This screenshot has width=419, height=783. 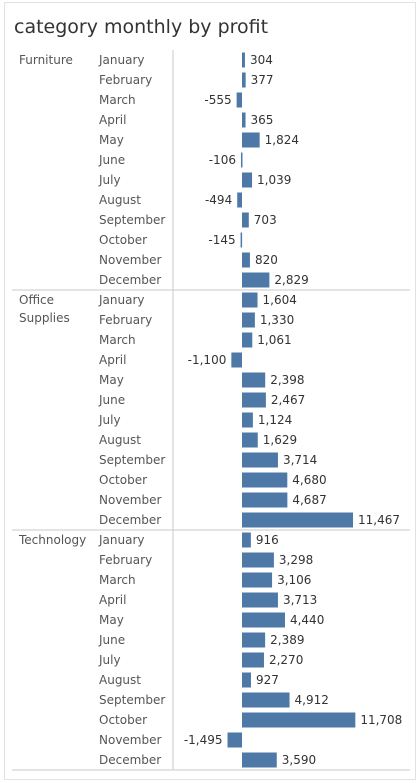 What do you see at coordinates (222, 160) in the screenshot?
I see `bar-value-label: -106` at bounding box center [222, 160].